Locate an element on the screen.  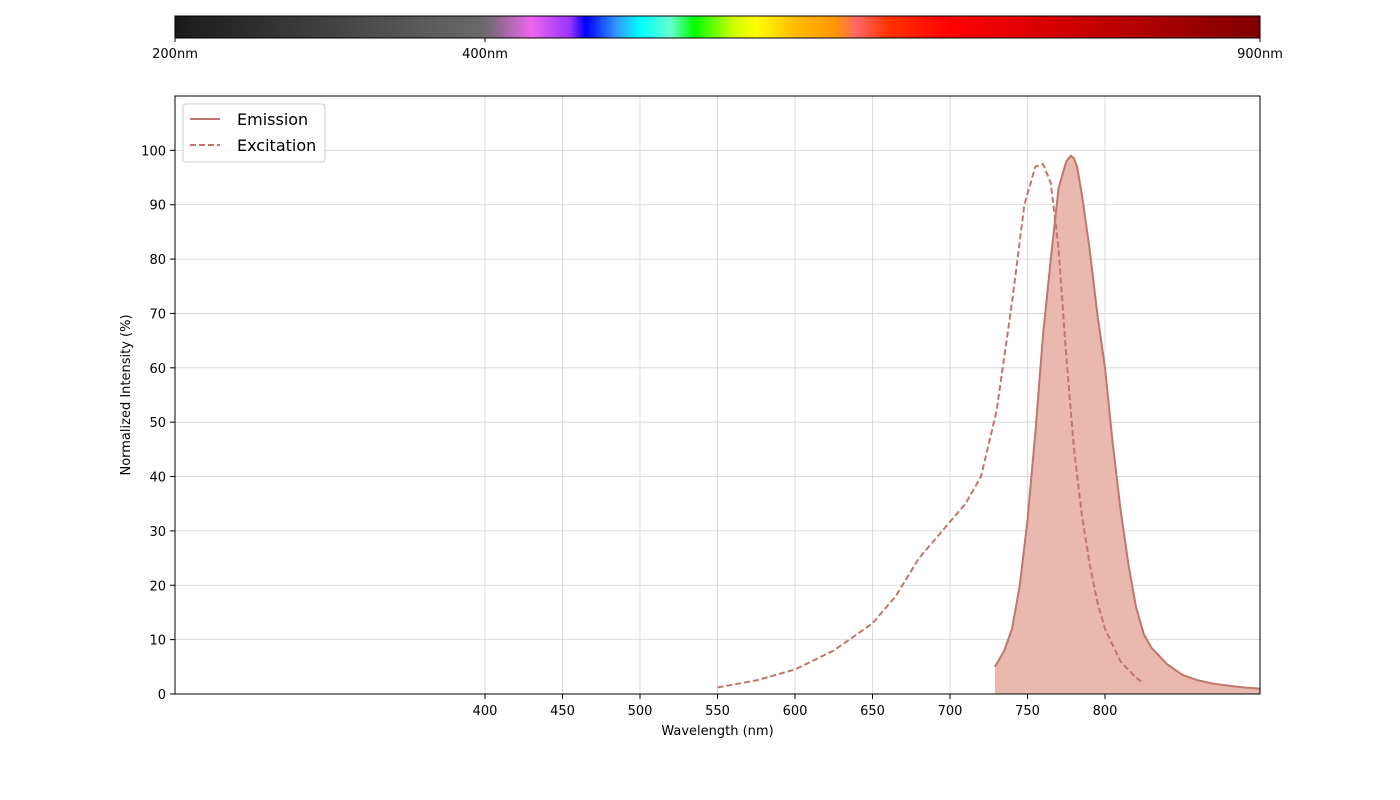
legend-label-excitation: Excitation is located at coordinates (276, 145).